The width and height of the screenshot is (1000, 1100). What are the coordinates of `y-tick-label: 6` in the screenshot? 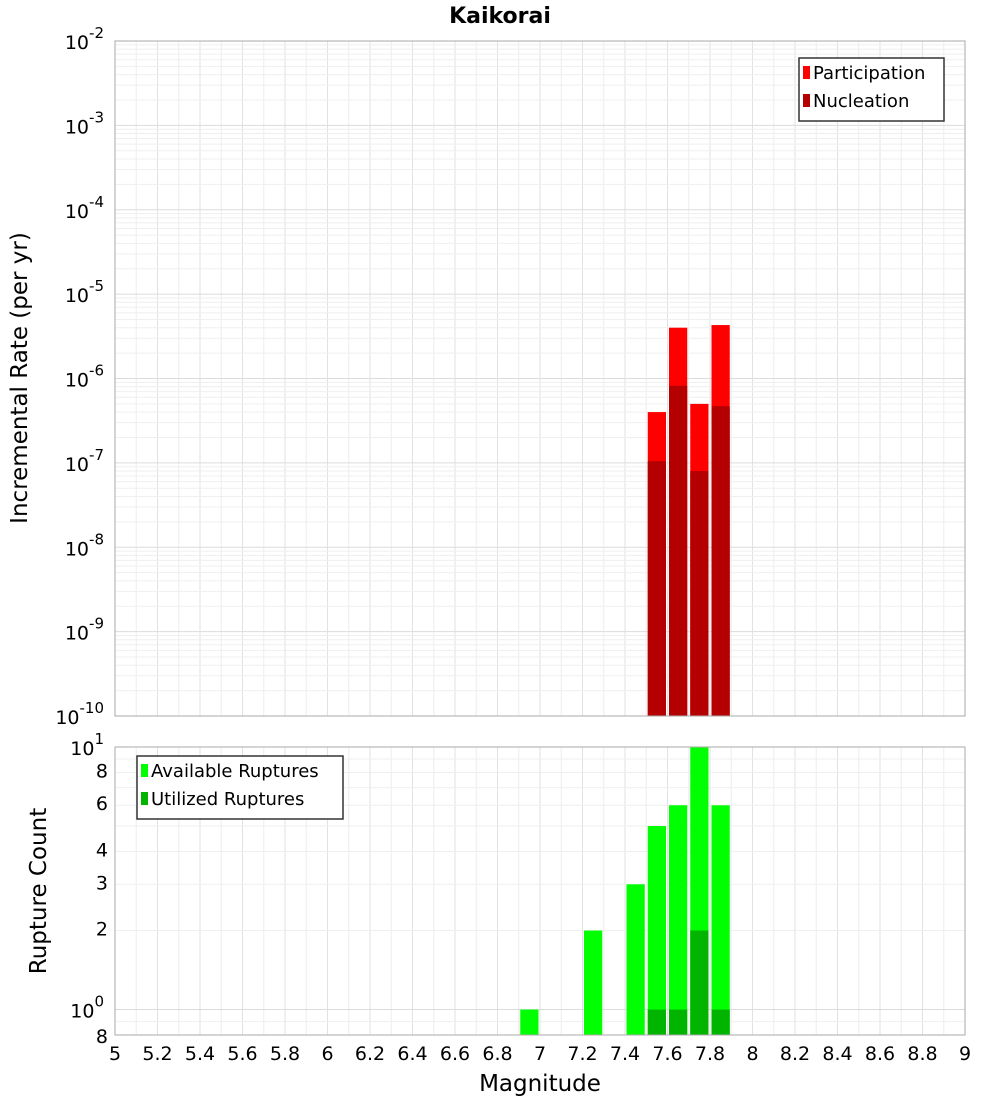 It's located at (102, 804).